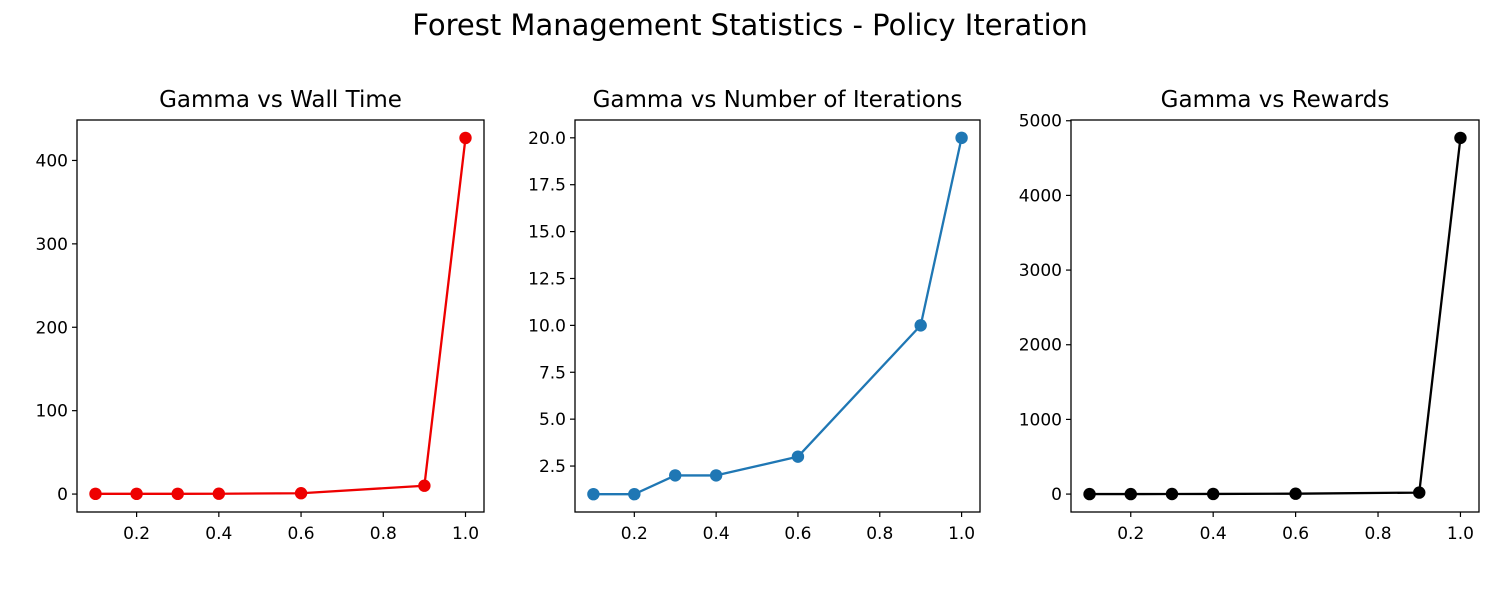 This screenshot has width=1500, height=600. Describe the element at coordinates (52, 245) in the screenshot. I see `y-tick-label: 300` at that location.